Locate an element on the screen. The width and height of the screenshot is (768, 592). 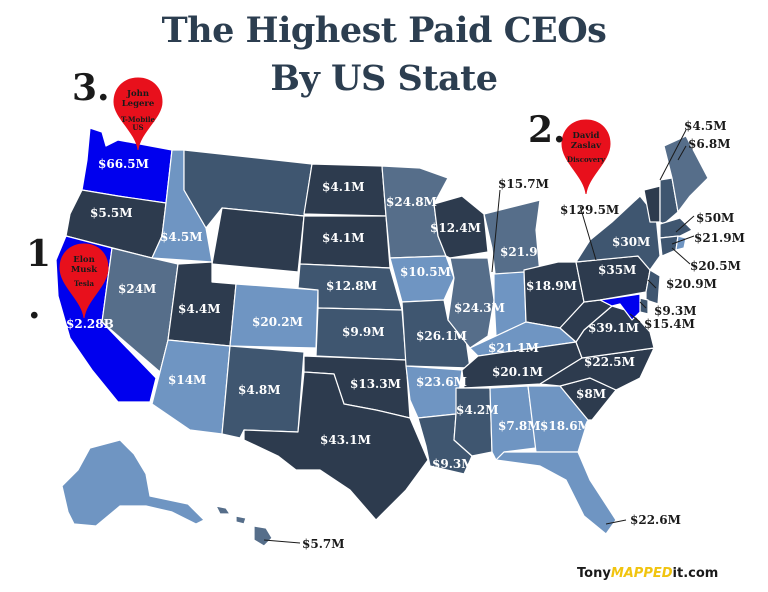
label-ut: $4.4M is located at coordinates (199, 309).